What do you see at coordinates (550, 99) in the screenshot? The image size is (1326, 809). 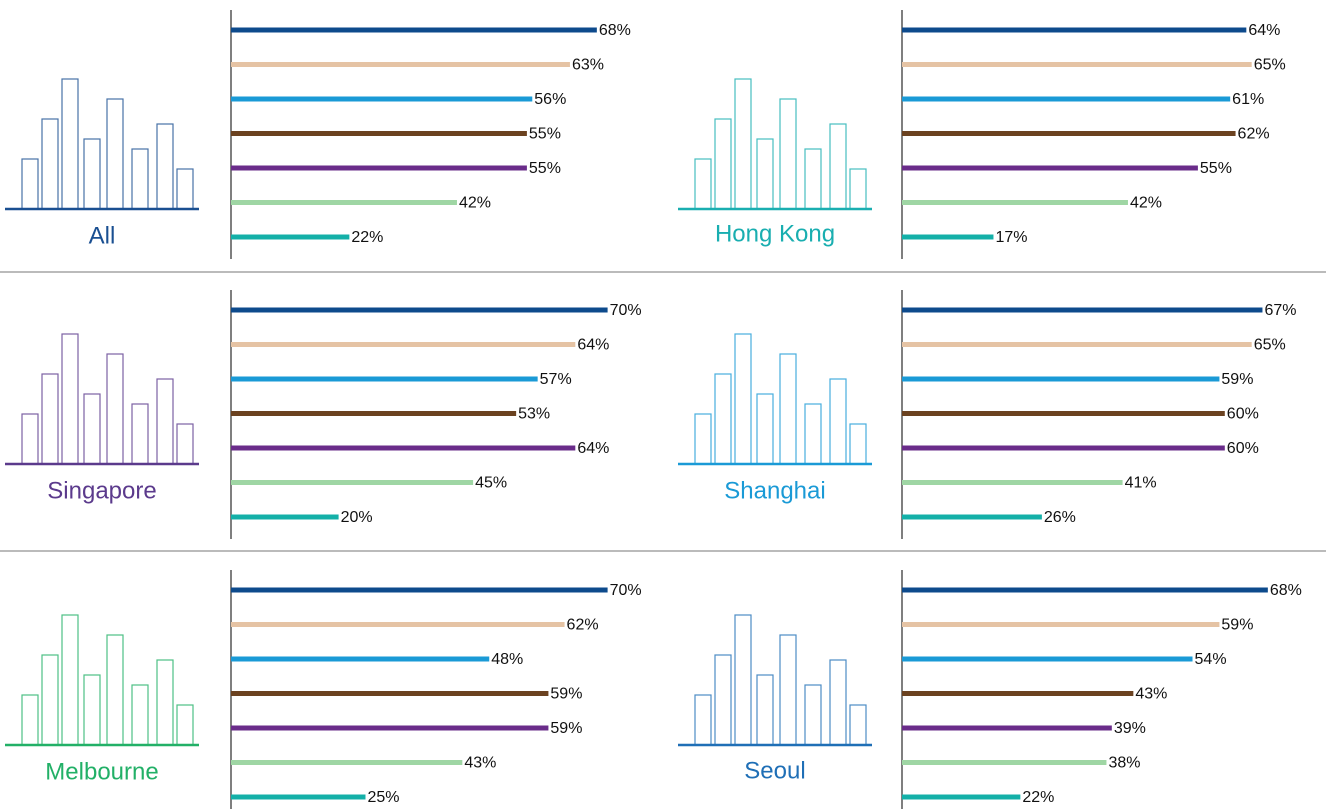 I see `value-label: 56%` at bounding box center [550, 99].